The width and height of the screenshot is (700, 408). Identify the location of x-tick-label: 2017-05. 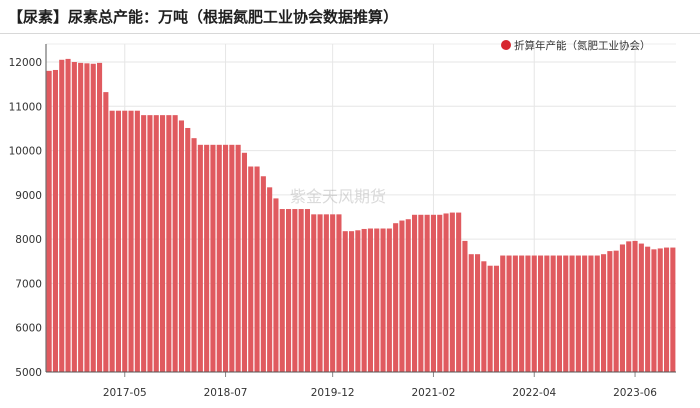
(125, 393).